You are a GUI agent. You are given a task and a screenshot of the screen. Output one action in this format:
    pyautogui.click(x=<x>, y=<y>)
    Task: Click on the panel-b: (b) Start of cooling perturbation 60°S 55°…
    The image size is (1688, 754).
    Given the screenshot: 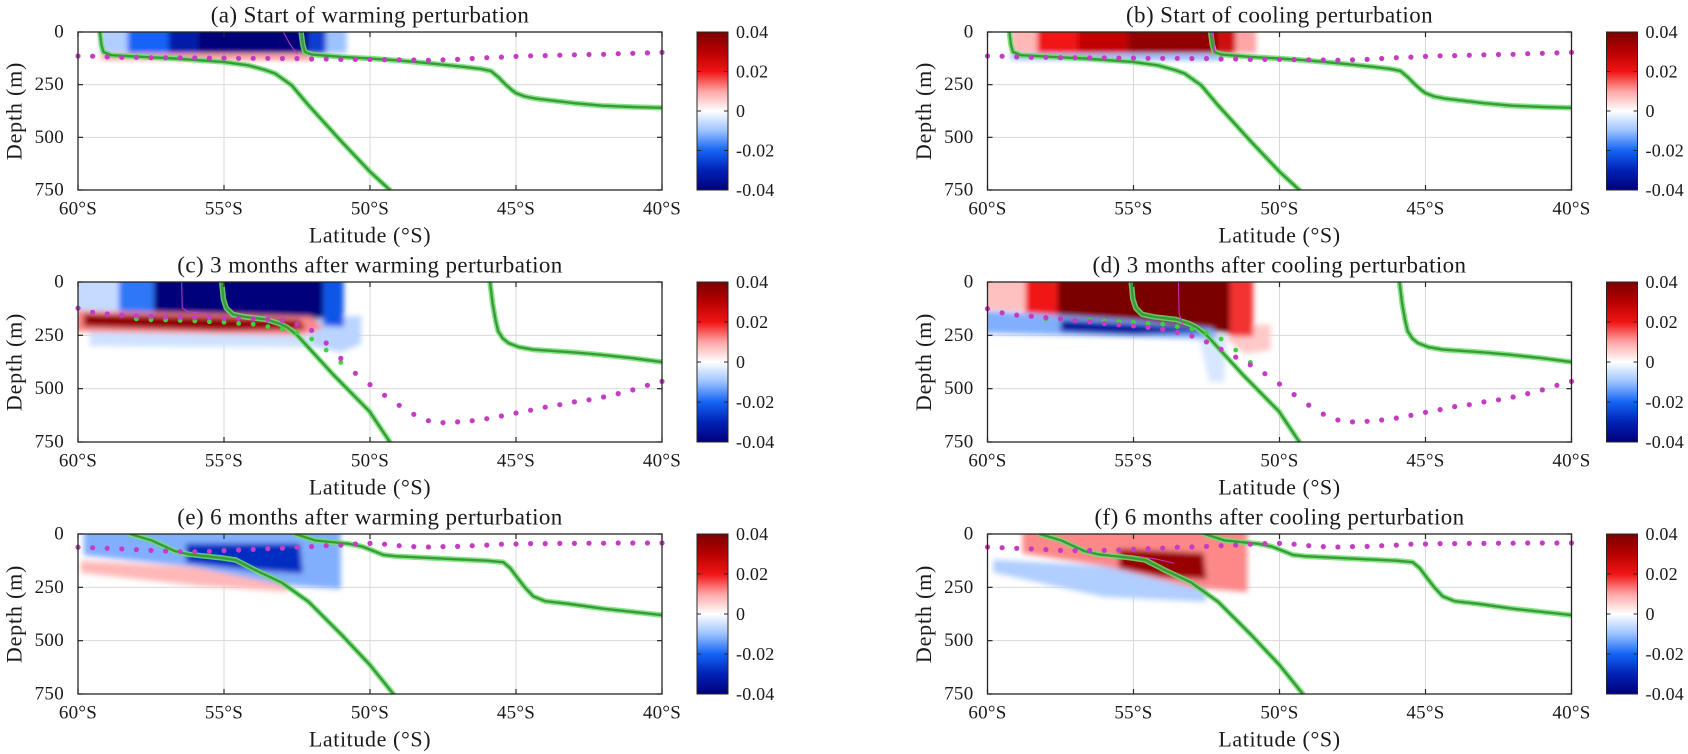 What is the action you would take?
    pyautogui.click(x=1297, y=125)
    